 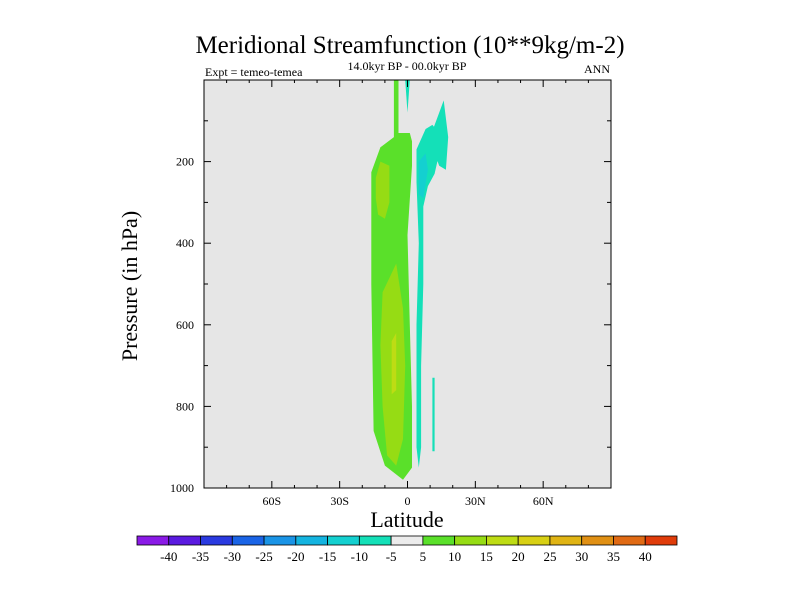 What do you see at coordinates (271, 501) in the screenshot?
I see `x-tick-label: 60S` at bounding box center [271, 501].